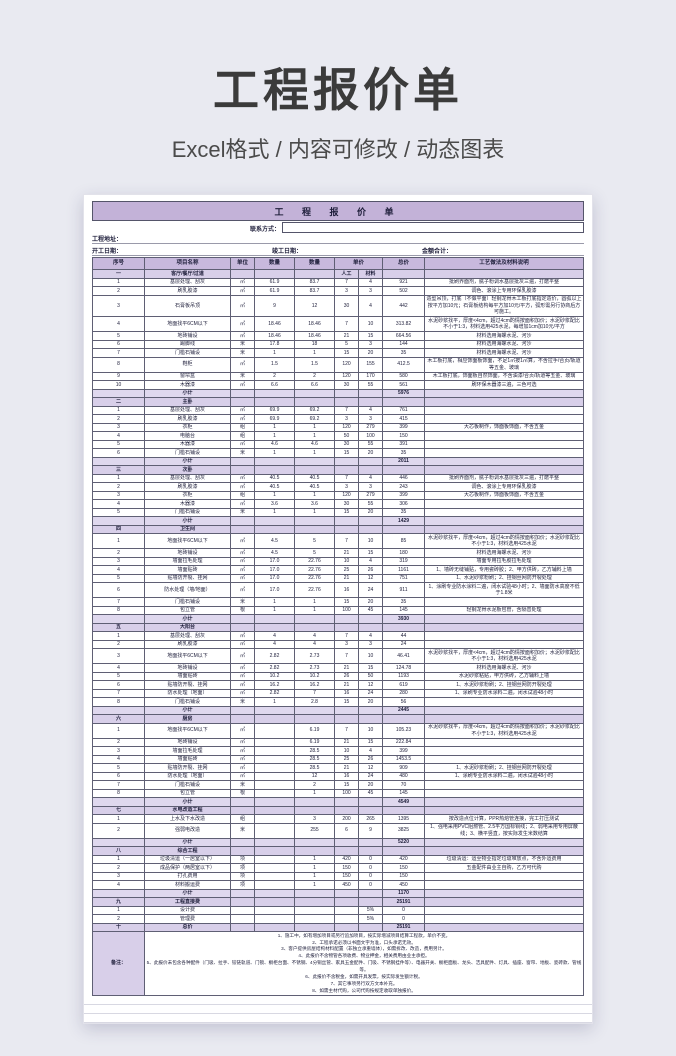 The height and width of the screenshot is (1056, 676). What do you see at coordinates (338, 512) in the screenshot?
I see `table-row: 5 门槛石铺设米 1 1 15 20 35` at bounding box center [338, 512].